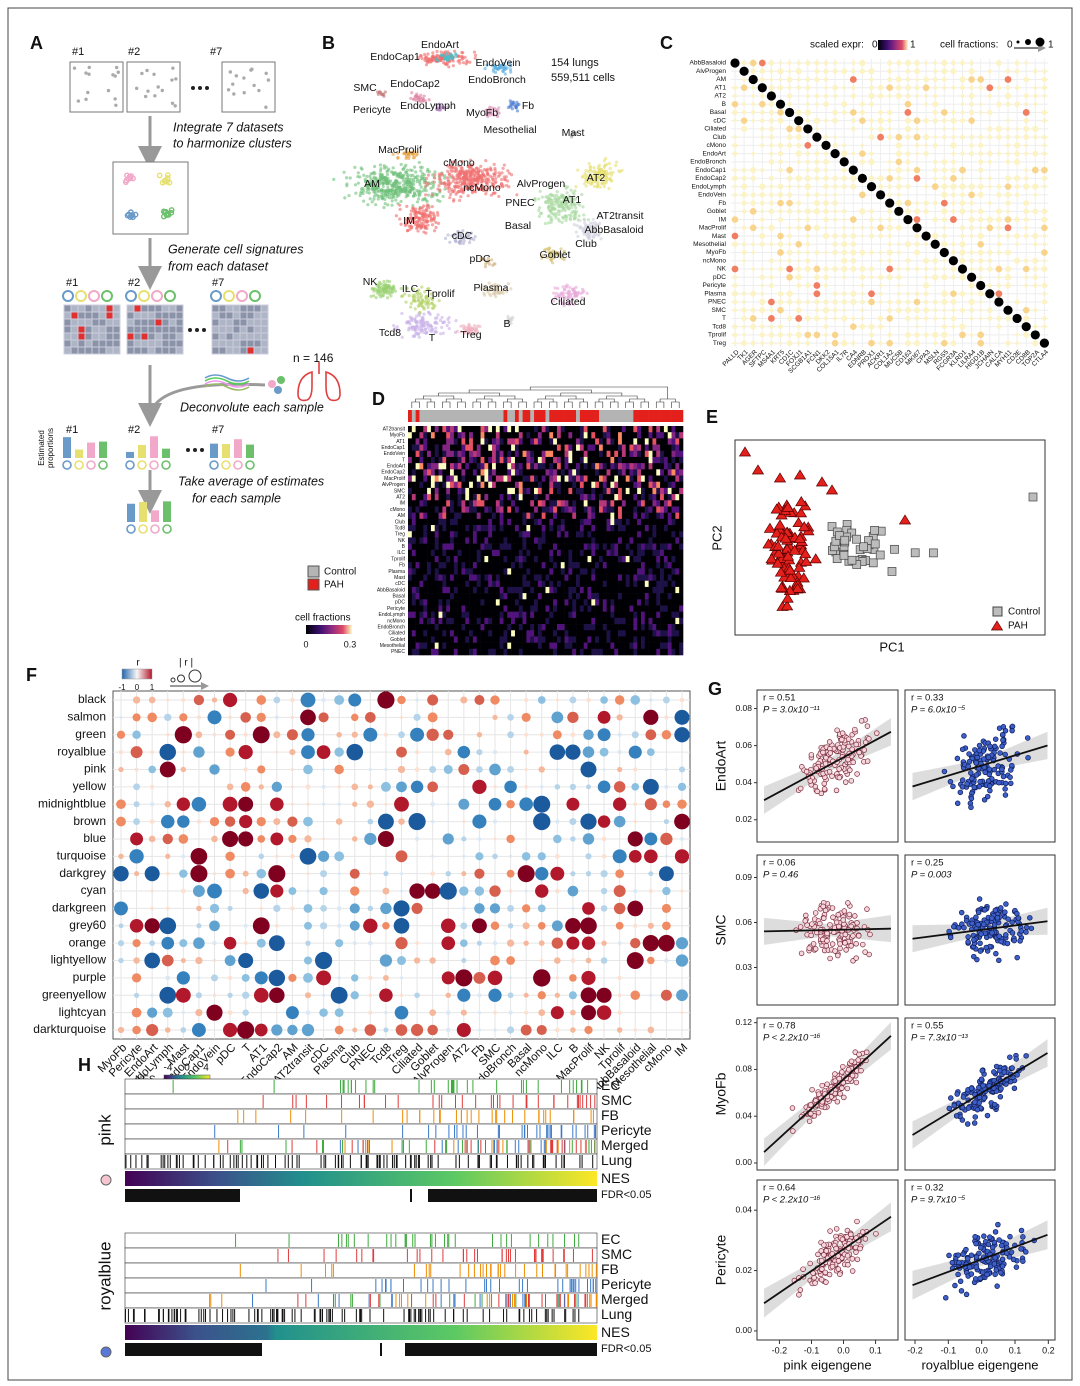 This screenshot has width=1080, height=1386. I want to click on row-label: EndoCap1, so click(710, 170).